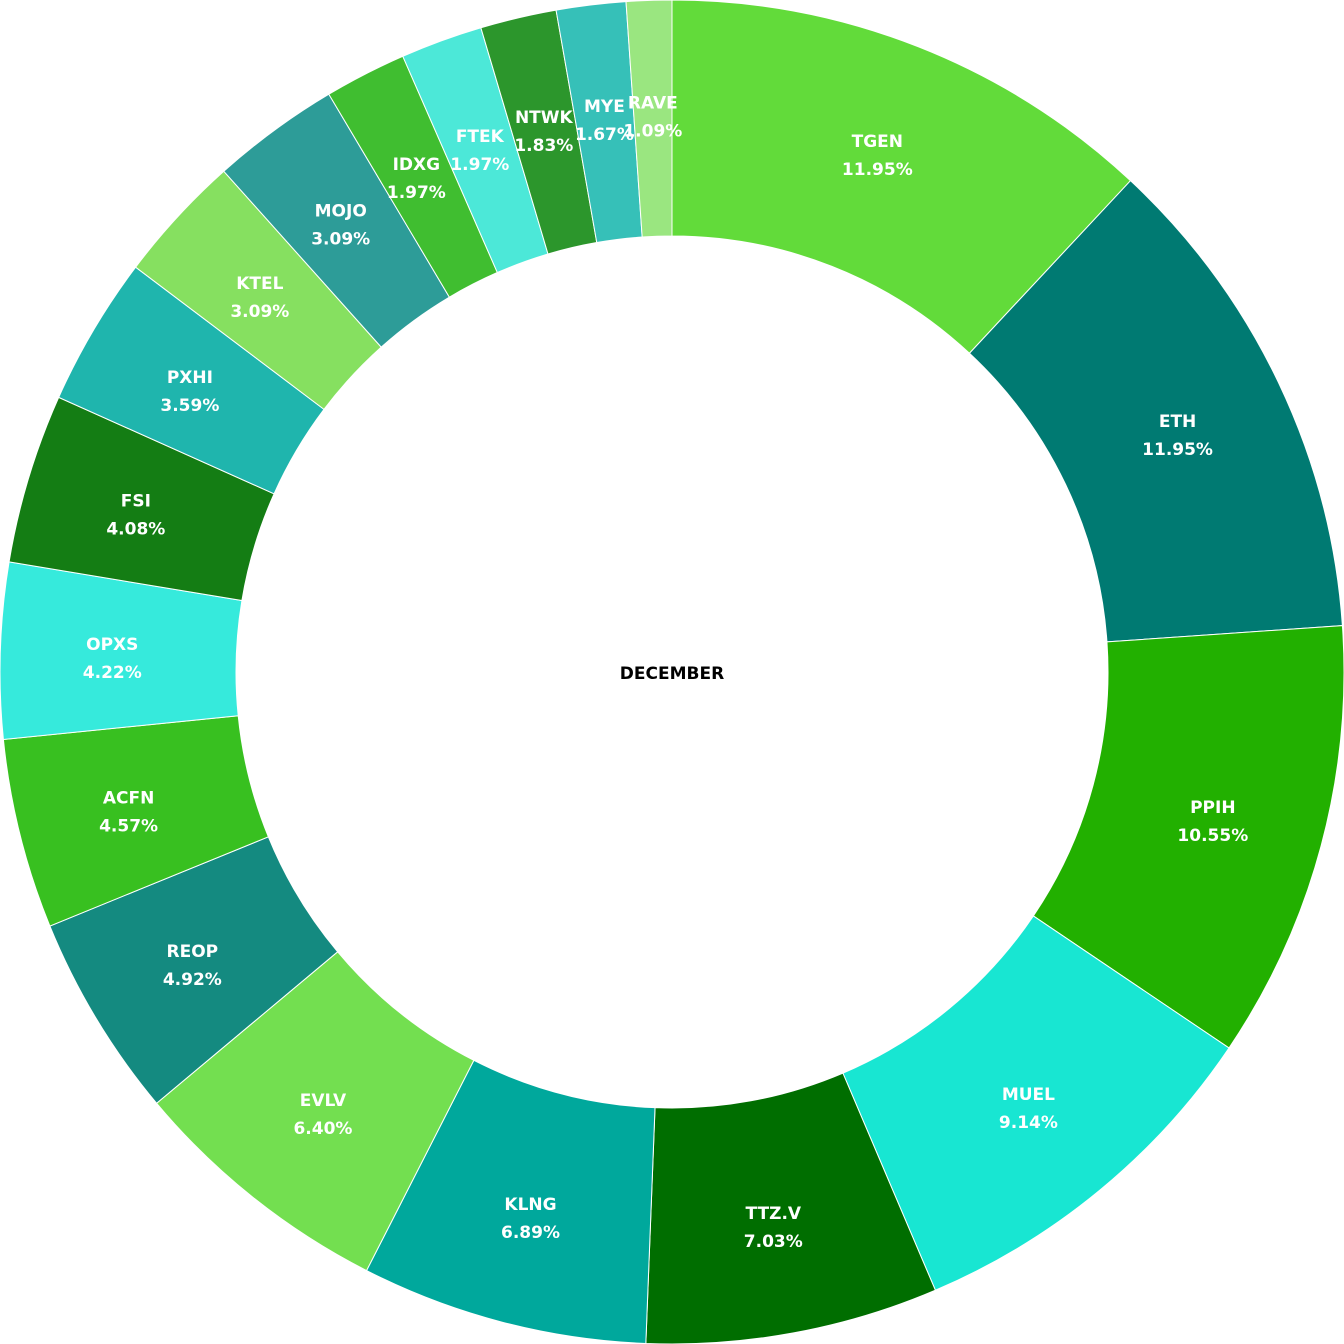 The height and width of the screenshot is (1344, 1344). What do you see at coordinates (417, 165) in the screenshot?
I see `slice-name-label: IDXG` at bounding box center [417, 165].